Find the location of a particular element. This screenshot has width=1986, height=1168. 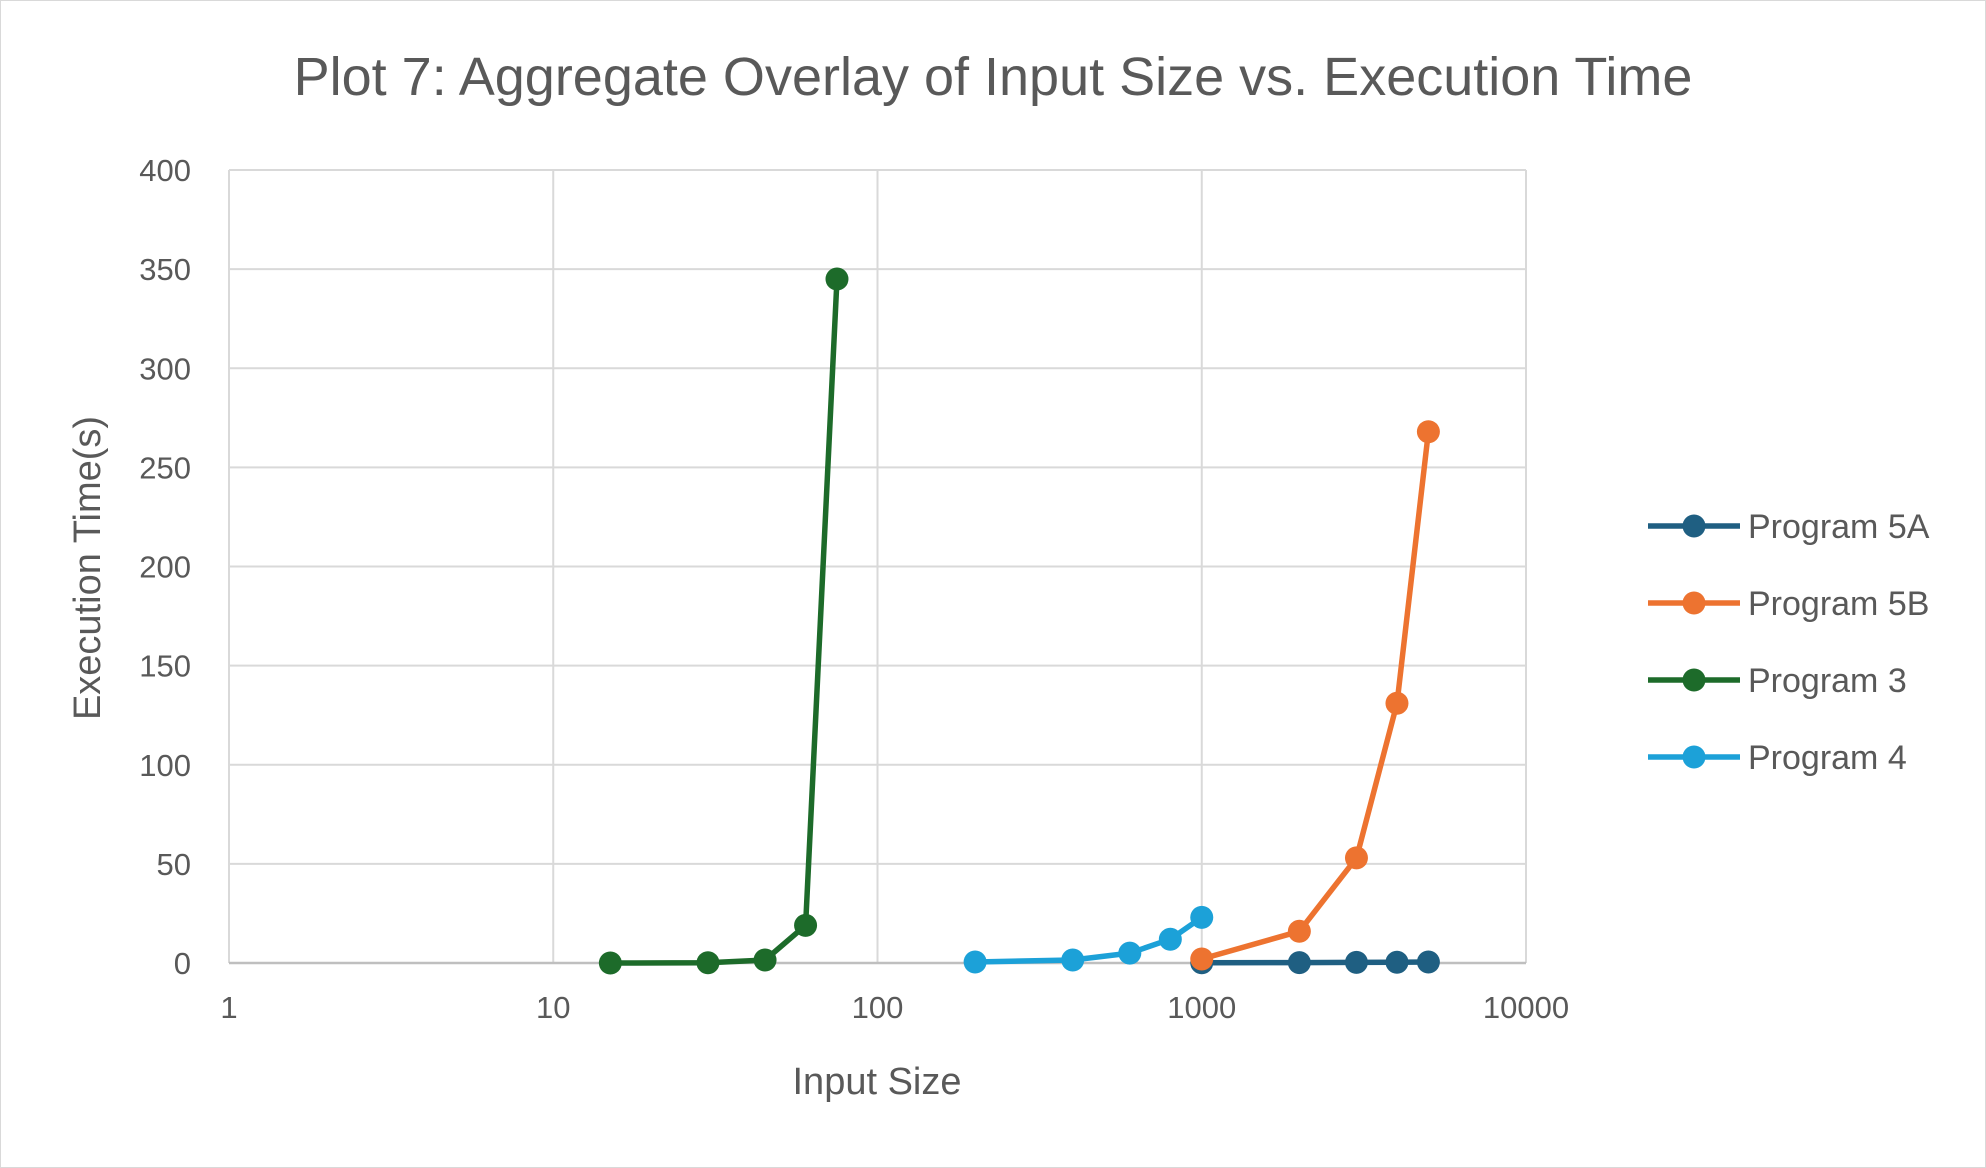

x-axis-title: Input Size is located at coordinates (877, 1082).